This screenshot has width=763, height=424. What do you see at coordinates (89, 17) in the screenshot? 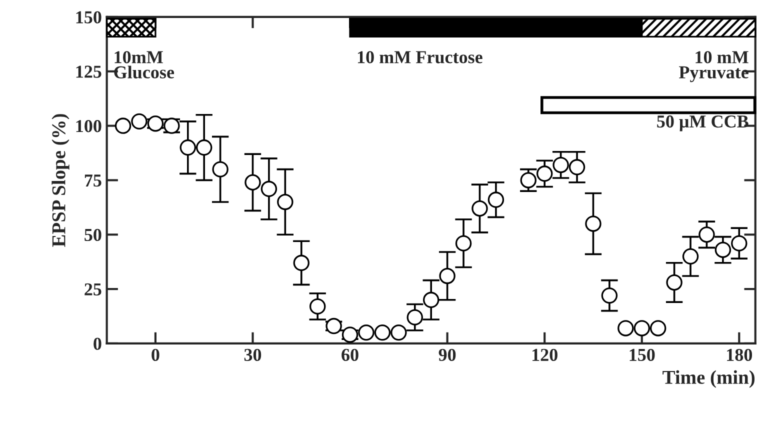
I see `y-tick-label: 150` at bounding box center [89, 17].